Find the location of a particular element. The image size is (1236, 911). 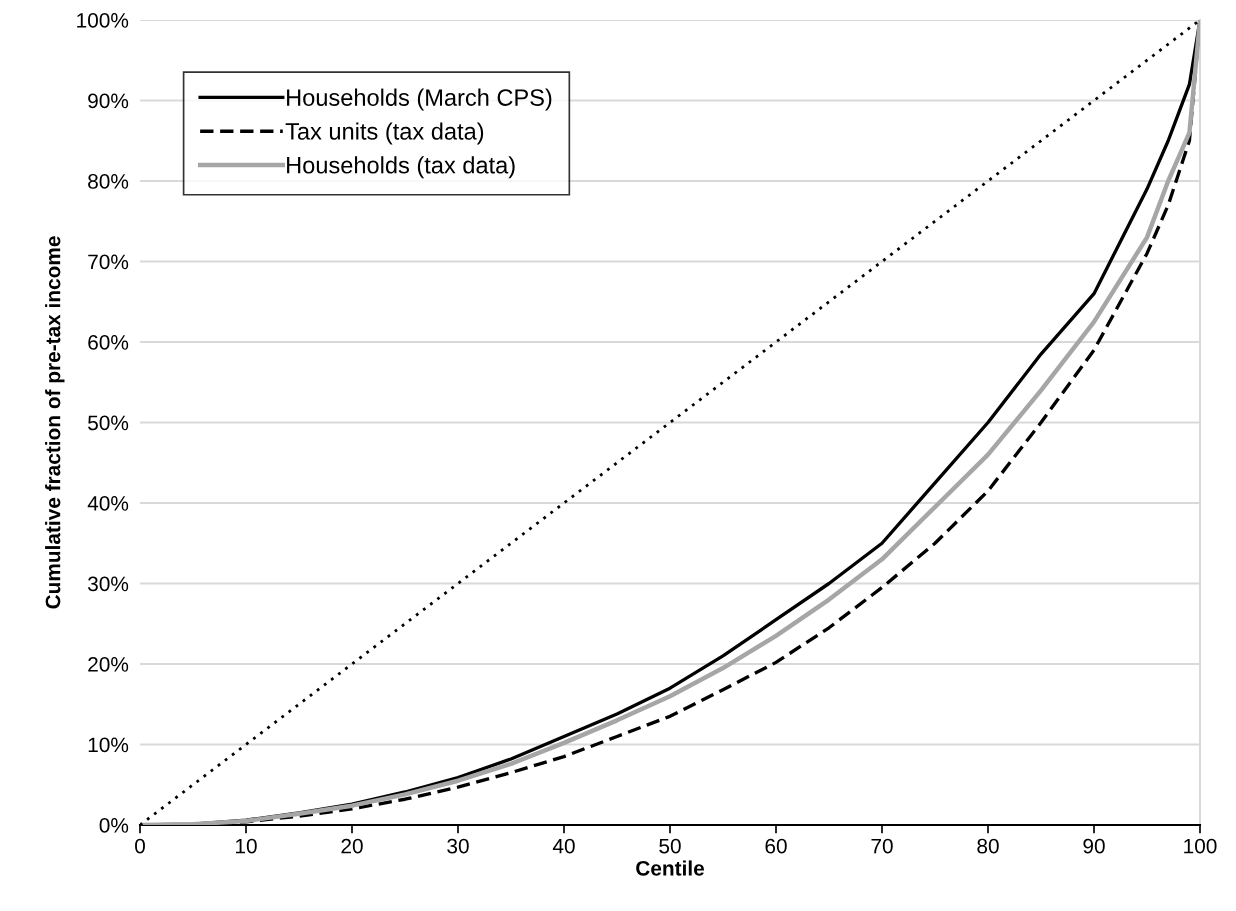

x-tick-label: 60 is located at coordinates (776, 846).